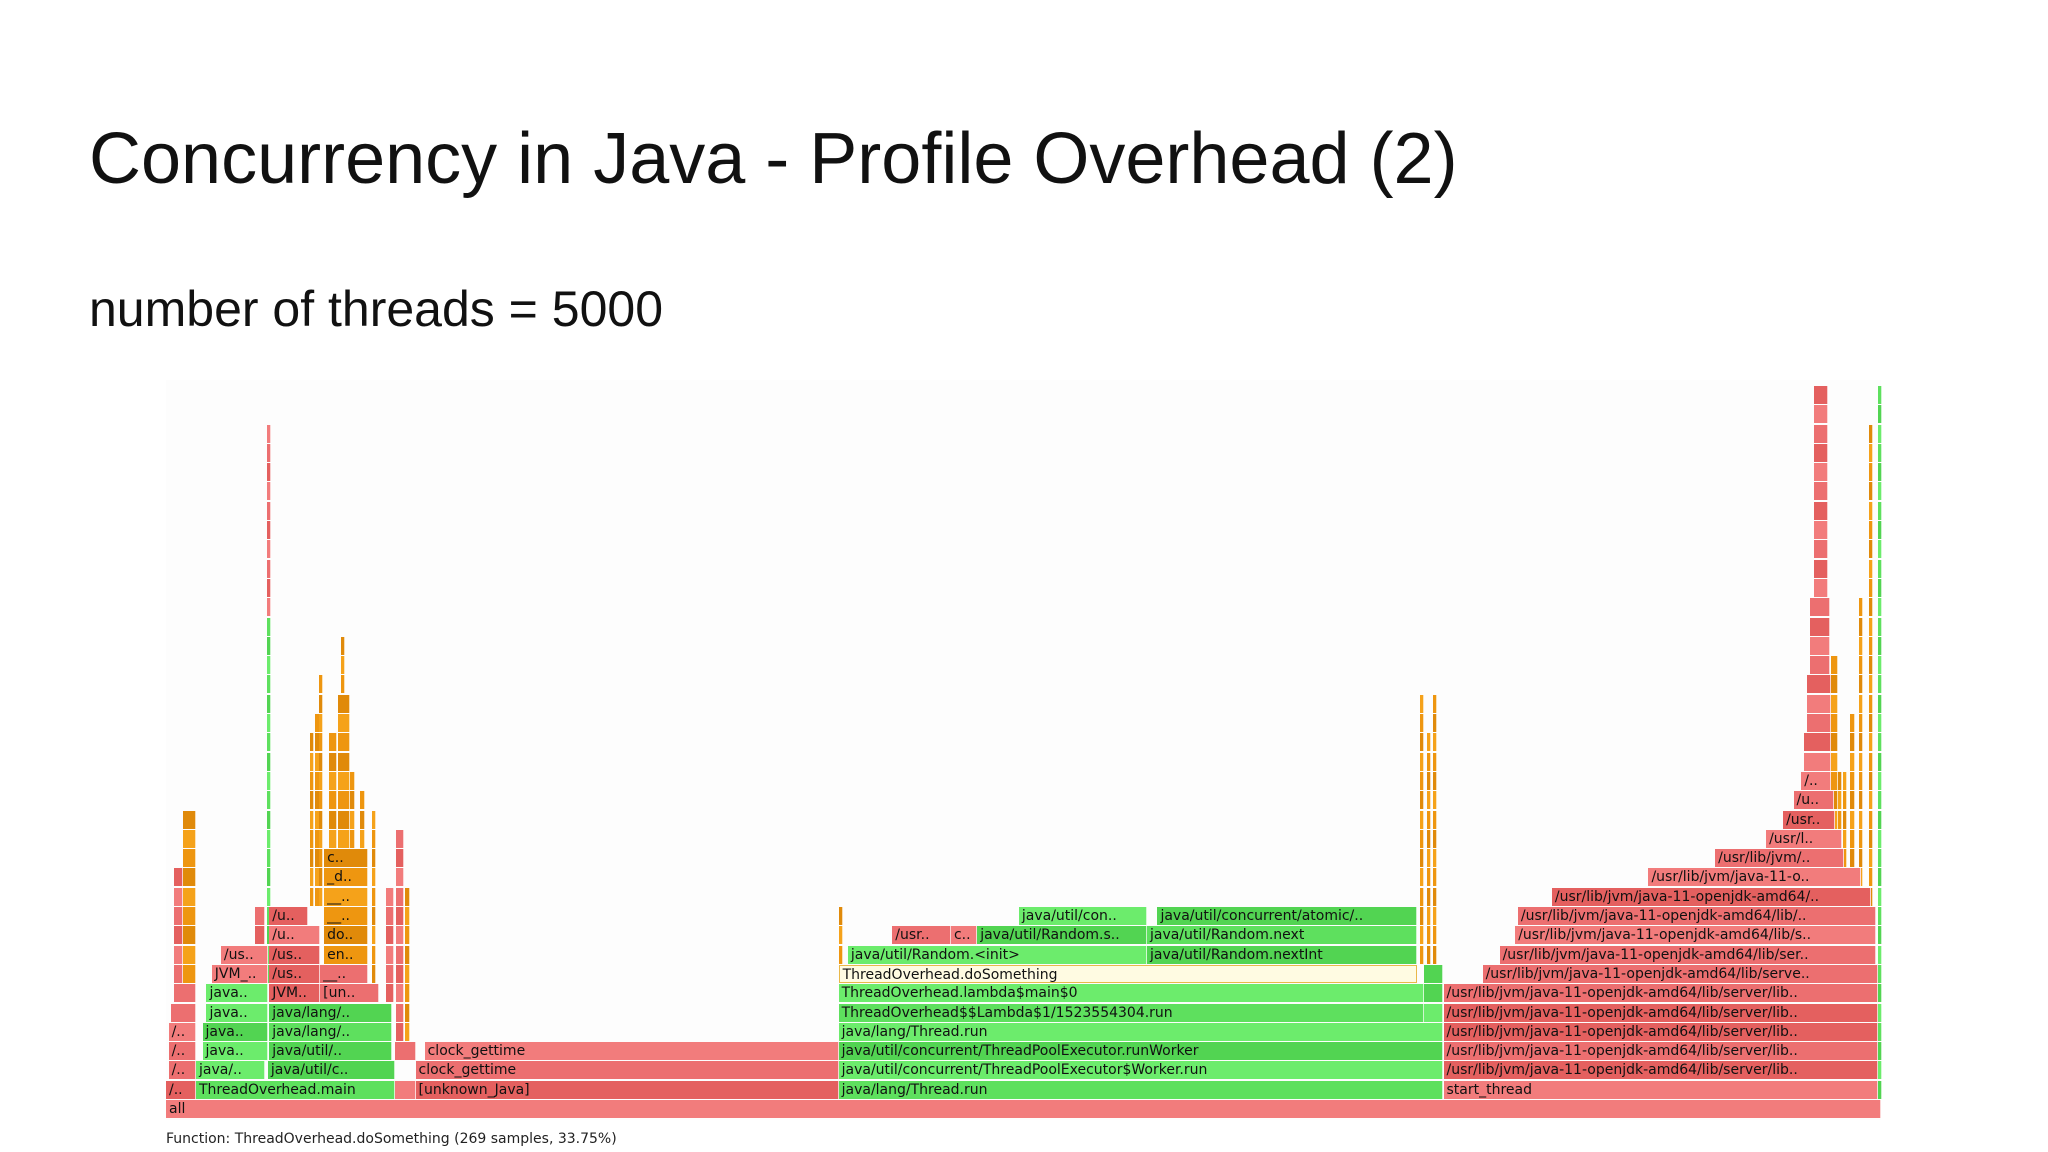  Describe the element at coordinates (1661, 1089) in the screenshot. I see `flame-frame: start_thread` at that location.